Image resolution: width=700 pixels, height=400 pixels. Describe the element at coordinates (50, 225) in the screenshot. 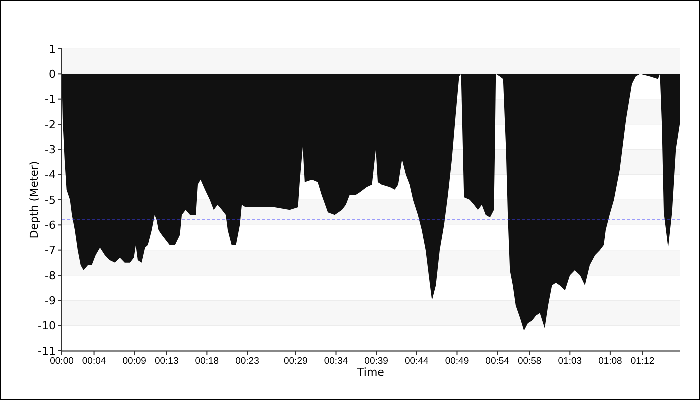

I see `y-tick-label: -6` at that location.